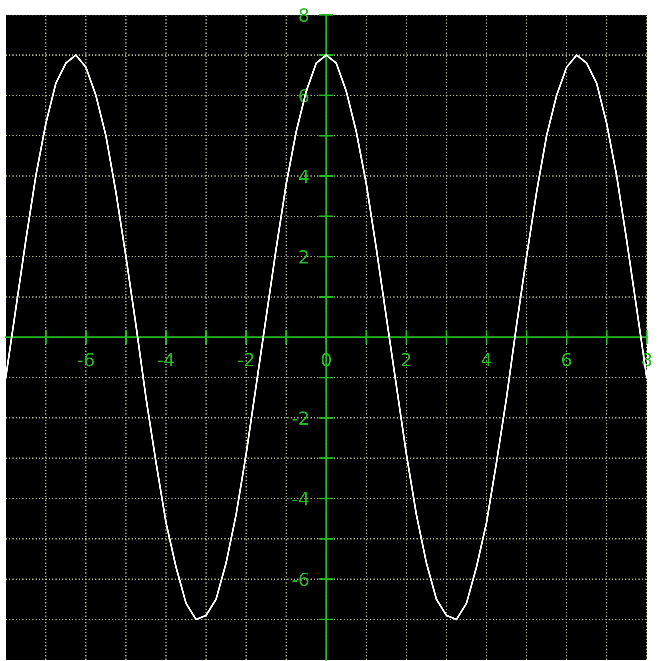  I want to click on y-tick-label: -2, so click(300, 418).